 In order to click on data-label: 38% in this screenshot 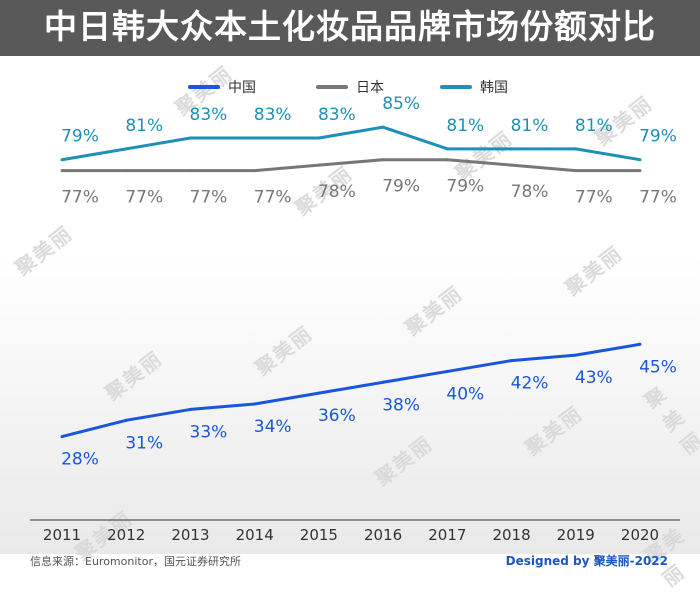, I will do `click(401, 405)`.